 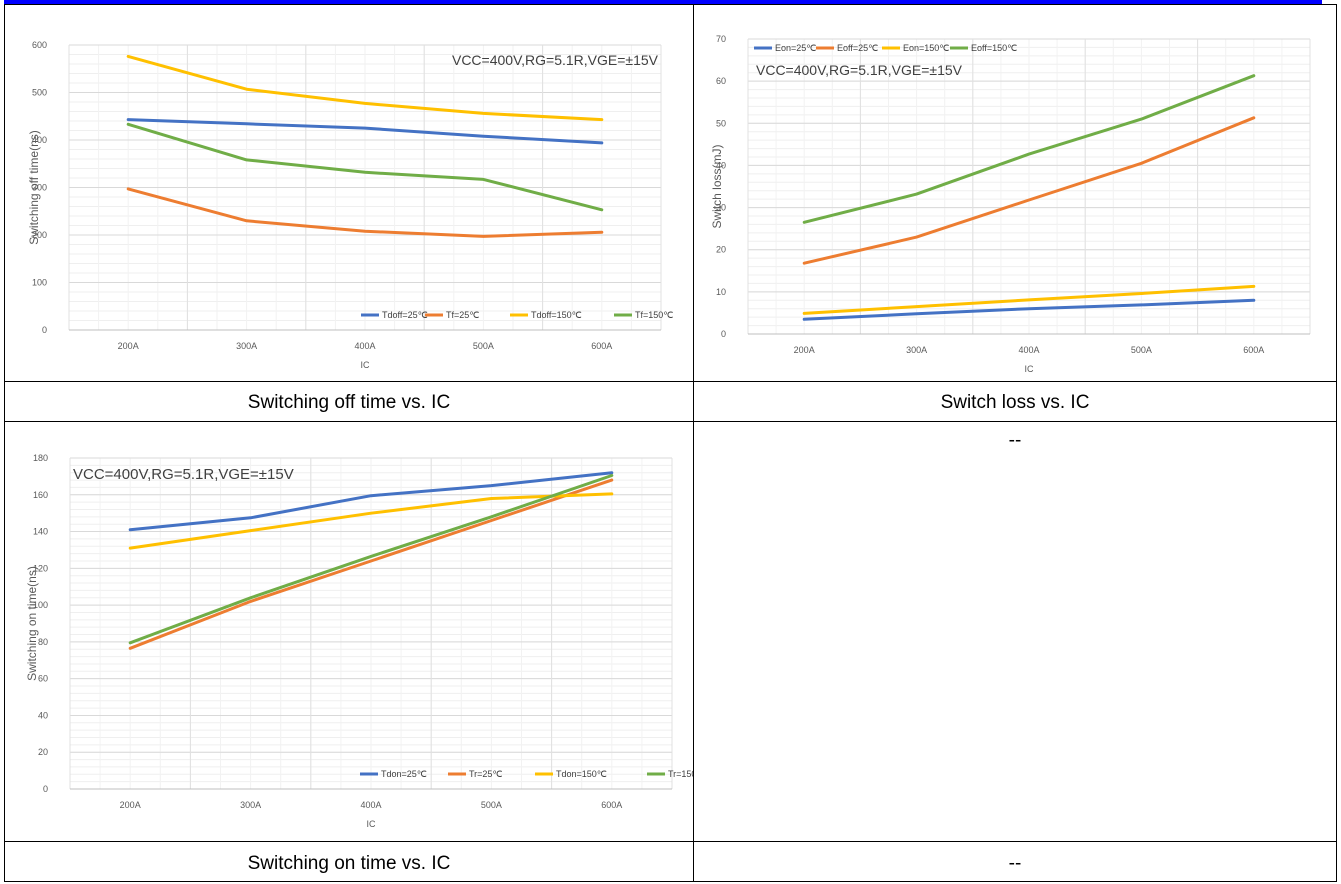 What do you see at coordinates (1015, 863) in the screenshot?
I see `empty-caption-placeholder: --` at bounding box center [1015, 863].